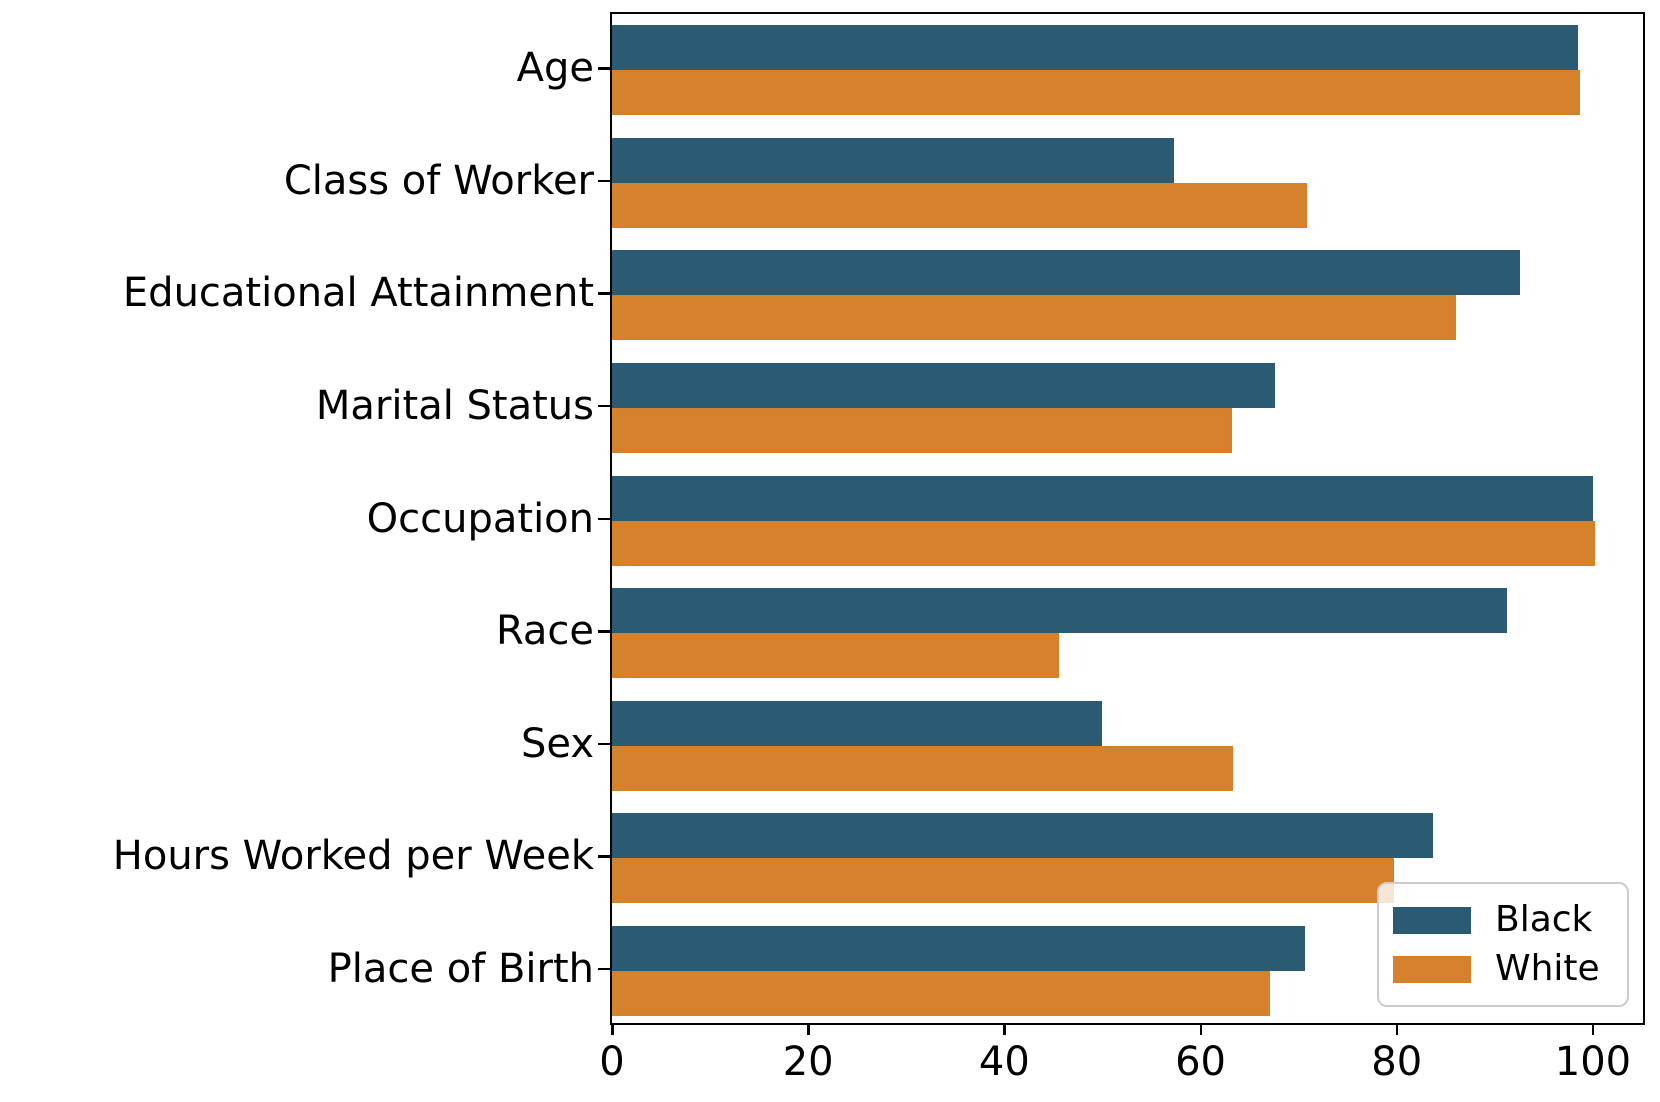 Image resolution: width=1660 pixels, height=1102 pixels. Describe the element at coordinates (1397, 1062) in the screenshot. I see `x-tick-label: 80` at that location.